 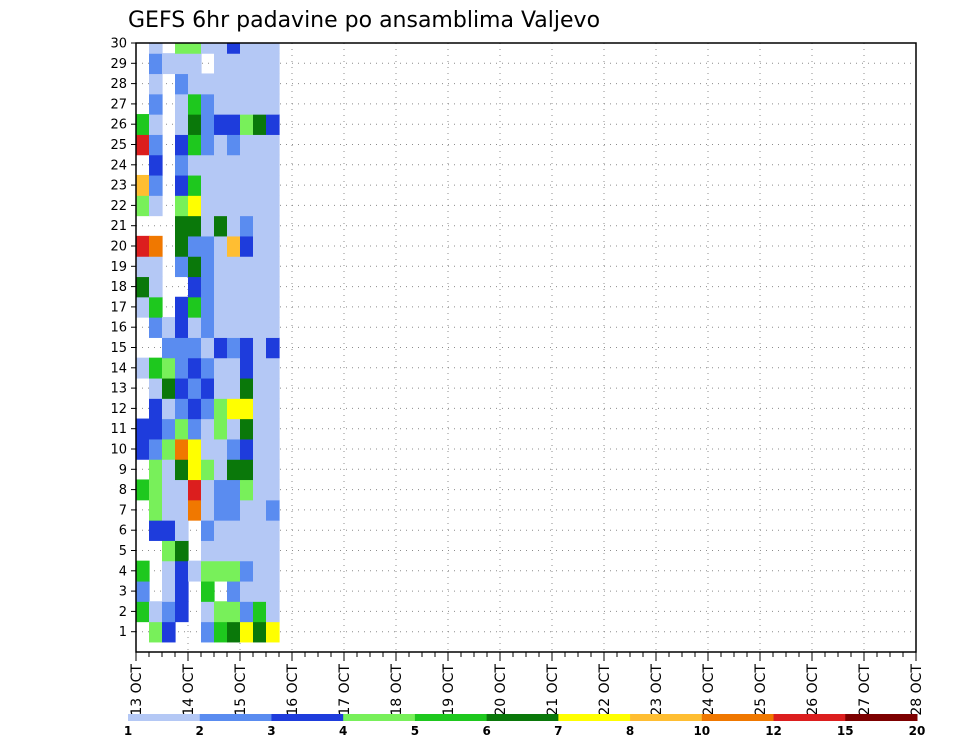 What do you see at coordinates (118, 165) in the screenshot?
I see `y-tick-label: 24` at bounding box center [118, 165].